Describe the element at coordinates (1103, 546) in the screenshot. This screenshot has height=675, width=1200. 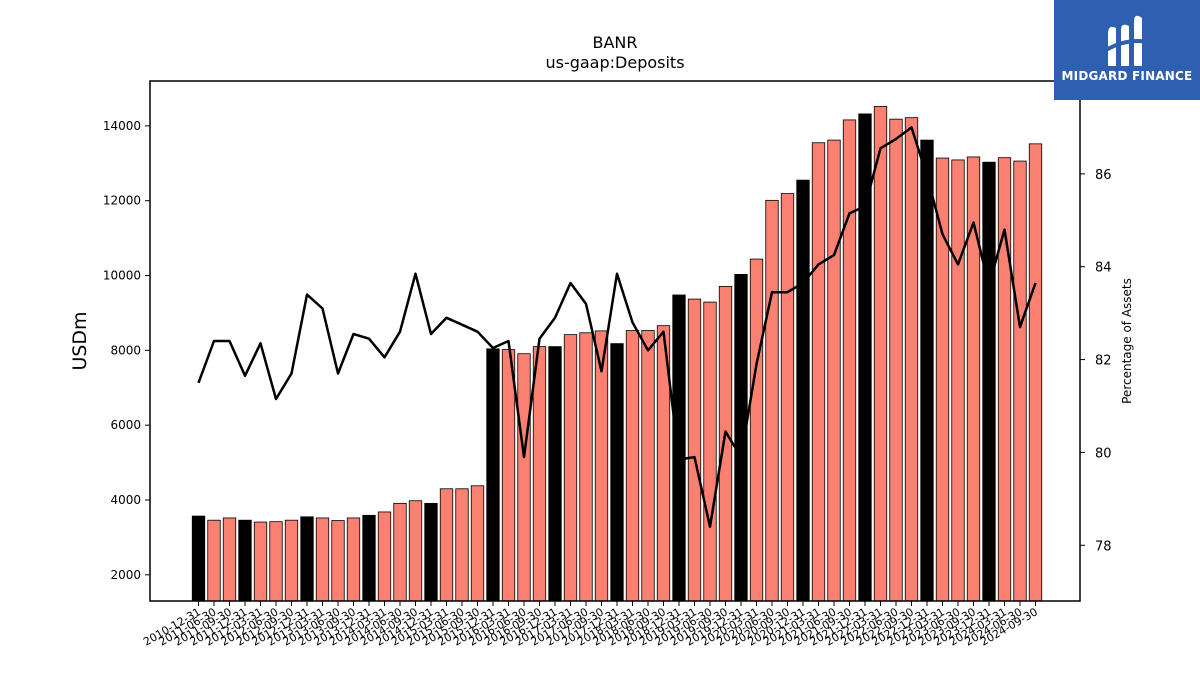
I see `y2-tick-label: 78` at that location.